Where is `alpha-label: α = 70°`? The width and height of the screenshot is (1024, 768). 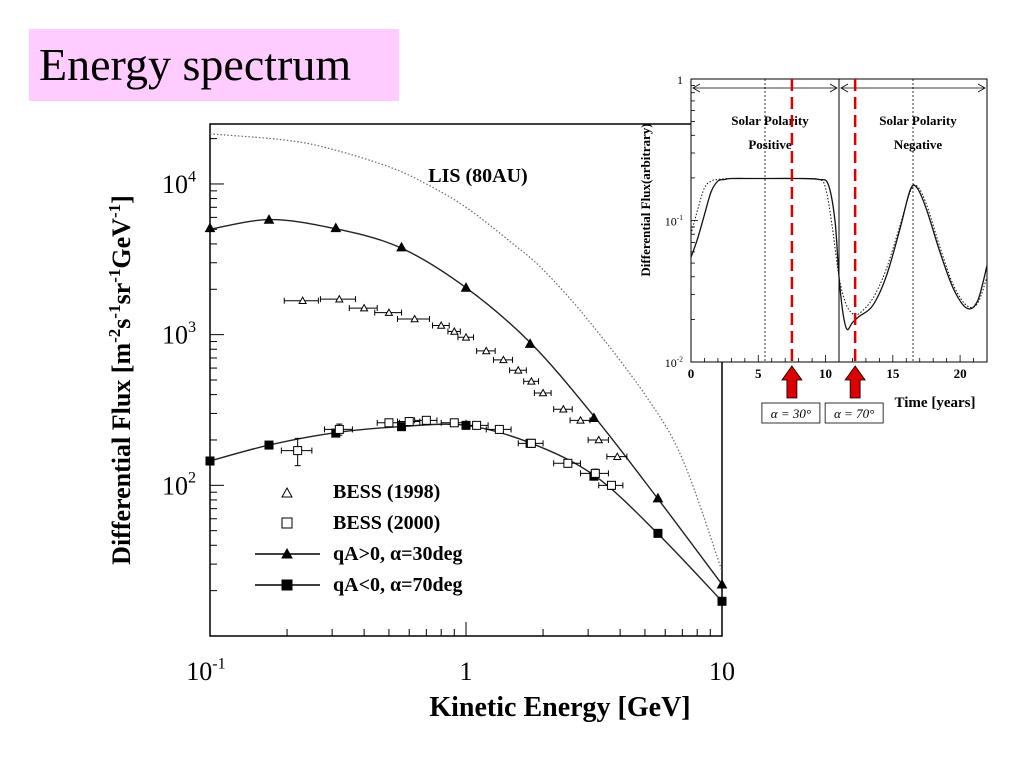 alpha-label: α = 70° is located at coordinates (854, 413).